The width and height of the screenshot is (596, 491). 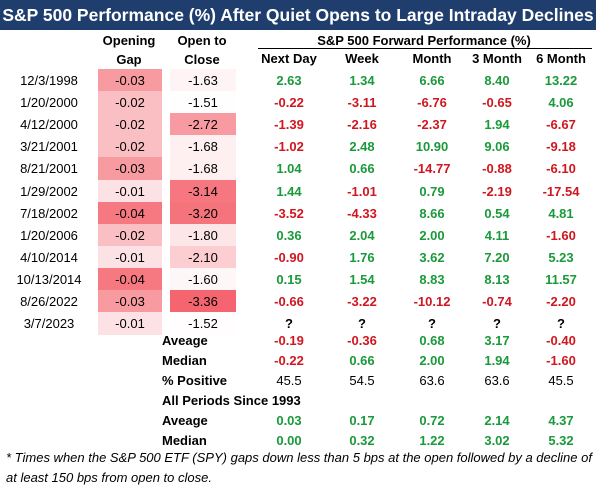 What do you see at coordinates (362, 191) in the screenshot?
I see `row-forward-value: -1.01` at bounding box center [362, 191].